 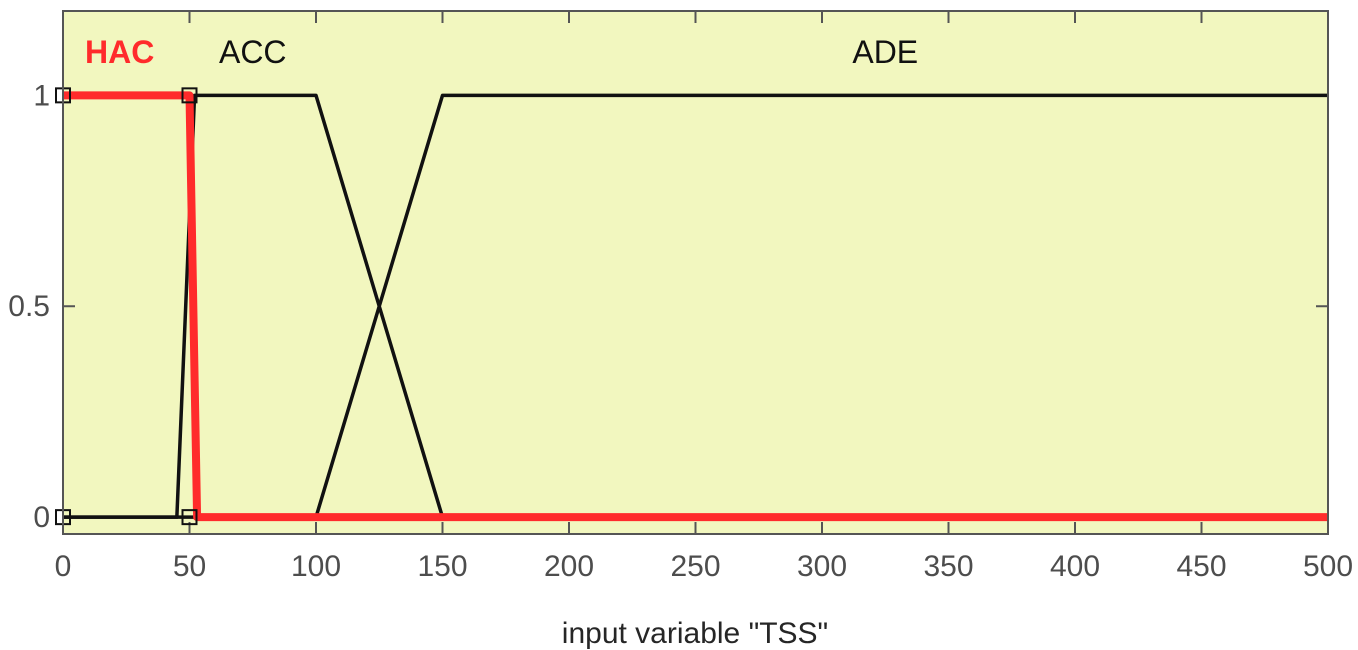 I want to click on x-tick-label: 200, so click(x=569, y=566).